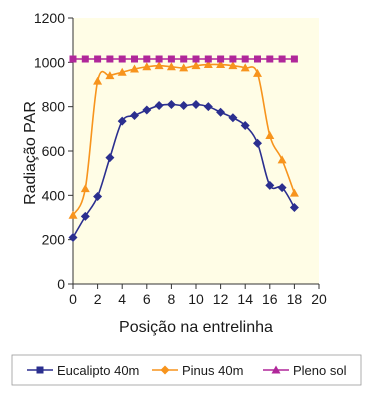  Describe the element at coordinates (196, 299) in the screenshot. I see `x-tick-label: 10` at that location.